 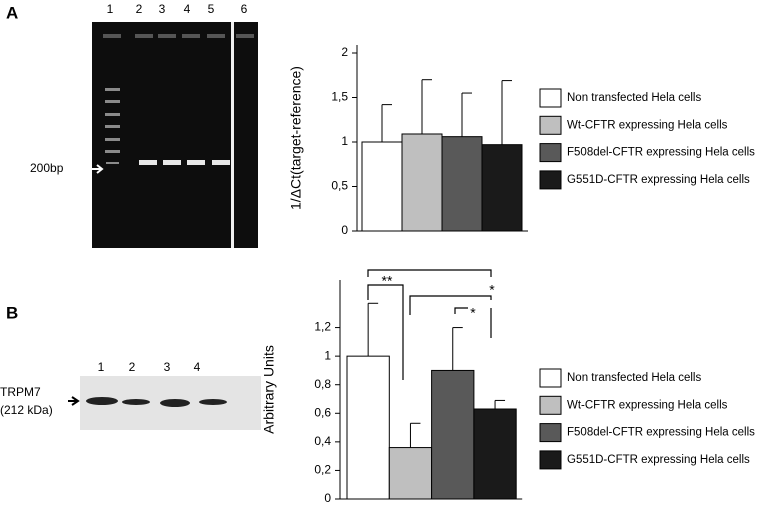 What do you see at coordinates (269, 389) in the screenshot?
I see `y-axis-label: Arbitrary Units` at bounding box center [269, 389].